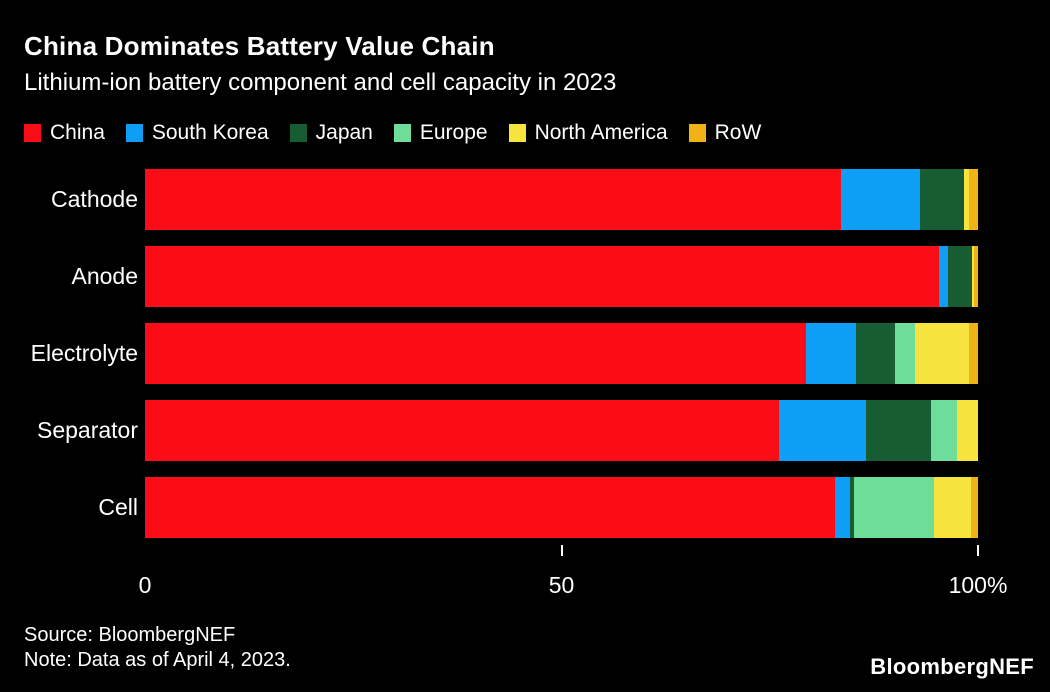  What do you see at coordinates (104, 276) in the screenshot?
I see `category-label: Anode` at bounding box center [104, 276].